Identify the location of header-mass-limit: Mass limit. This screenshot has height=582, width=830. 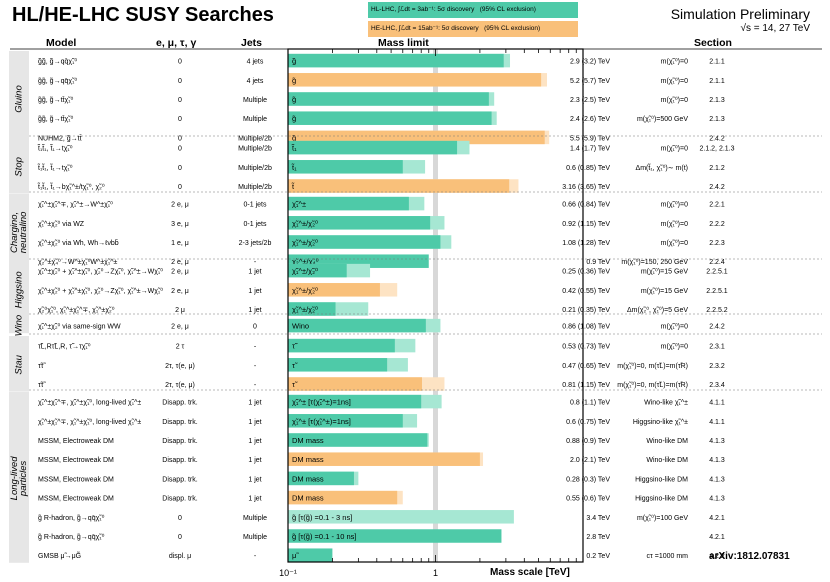
(403, 43).